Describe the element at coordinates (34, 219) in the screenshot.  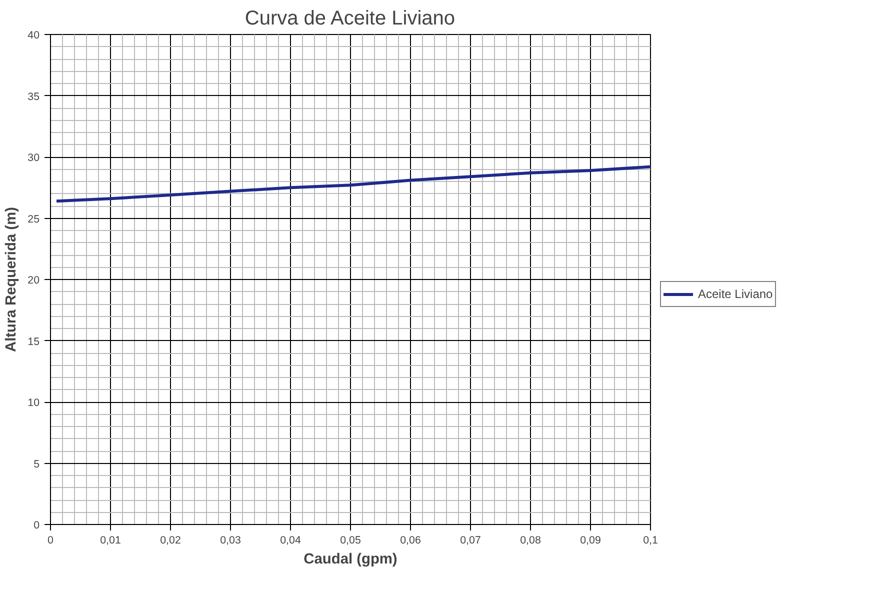
I see `y-tick-label: 25` at that location.